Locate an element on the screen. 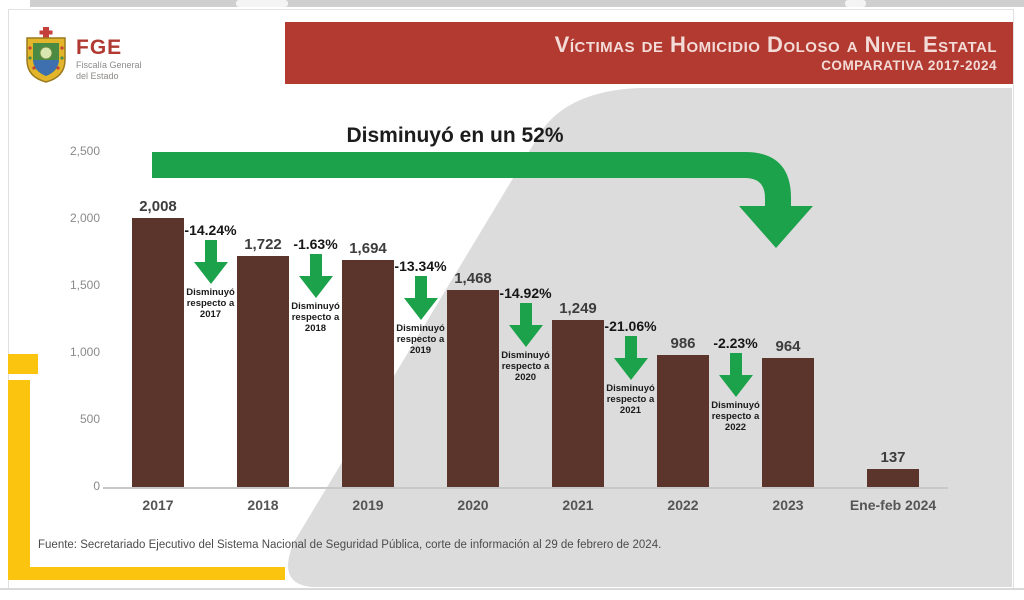 The width and height of the screenshot is (1024, 600). x-axis-category-label: Ene-feb 2024 is located at coordinates (893, 505).